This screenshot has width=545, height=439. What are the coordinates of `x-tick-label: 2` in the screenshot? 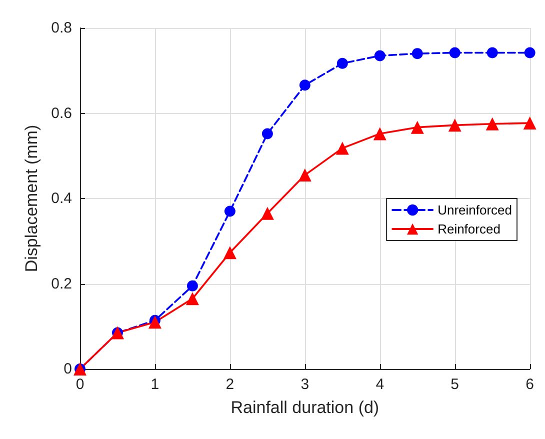 It's located at (230, 384).